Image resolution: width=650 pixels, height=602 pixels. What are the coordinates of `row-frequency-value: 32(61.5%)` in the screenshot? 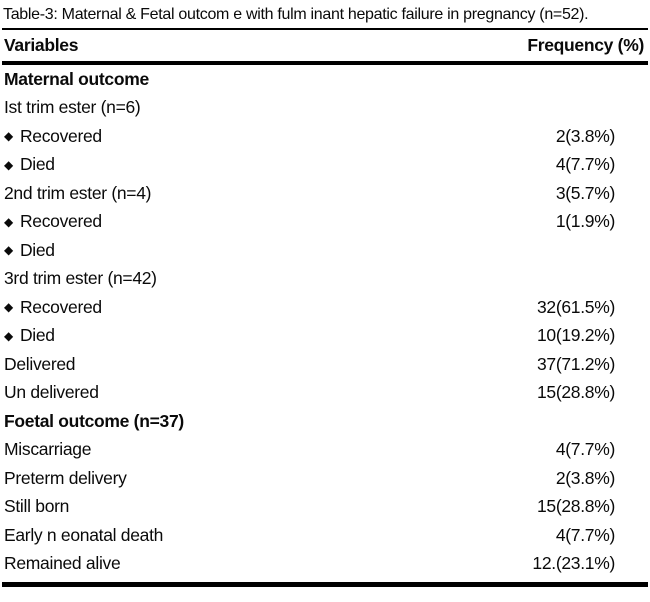 It's located at (575, 306).